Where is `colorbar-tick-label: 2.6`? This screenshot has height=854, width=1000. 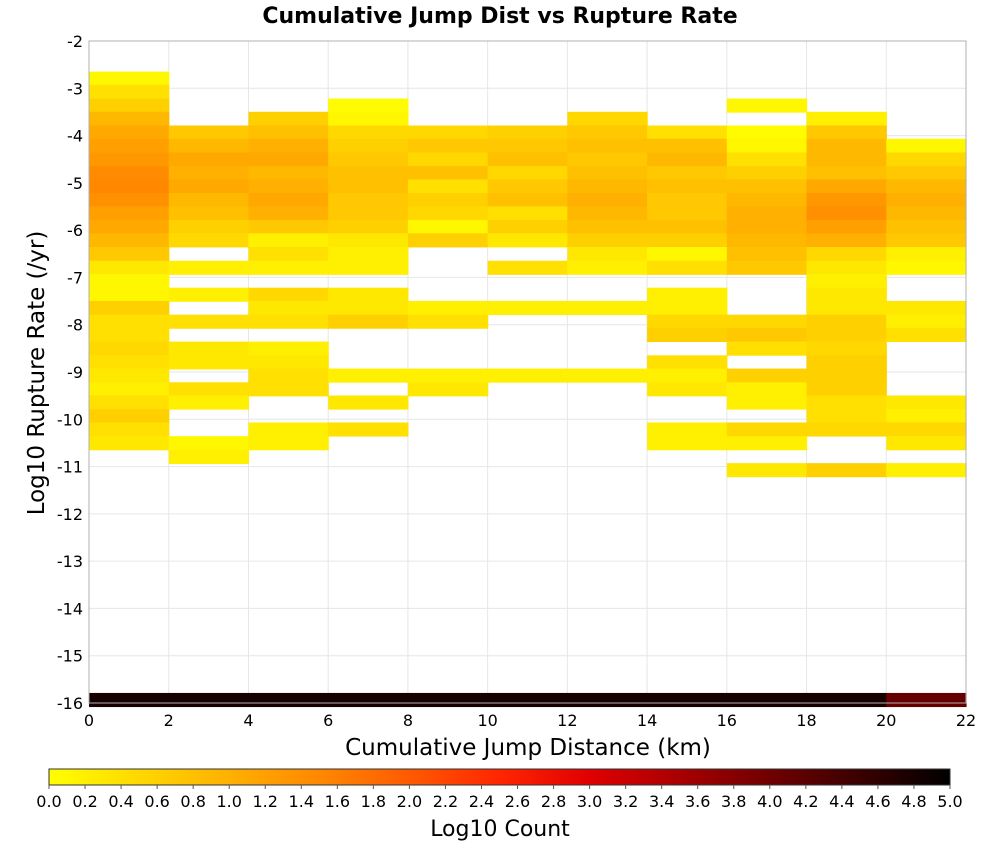
colorbar-tick-label: 2.6 is located at coordinates (517, 801).